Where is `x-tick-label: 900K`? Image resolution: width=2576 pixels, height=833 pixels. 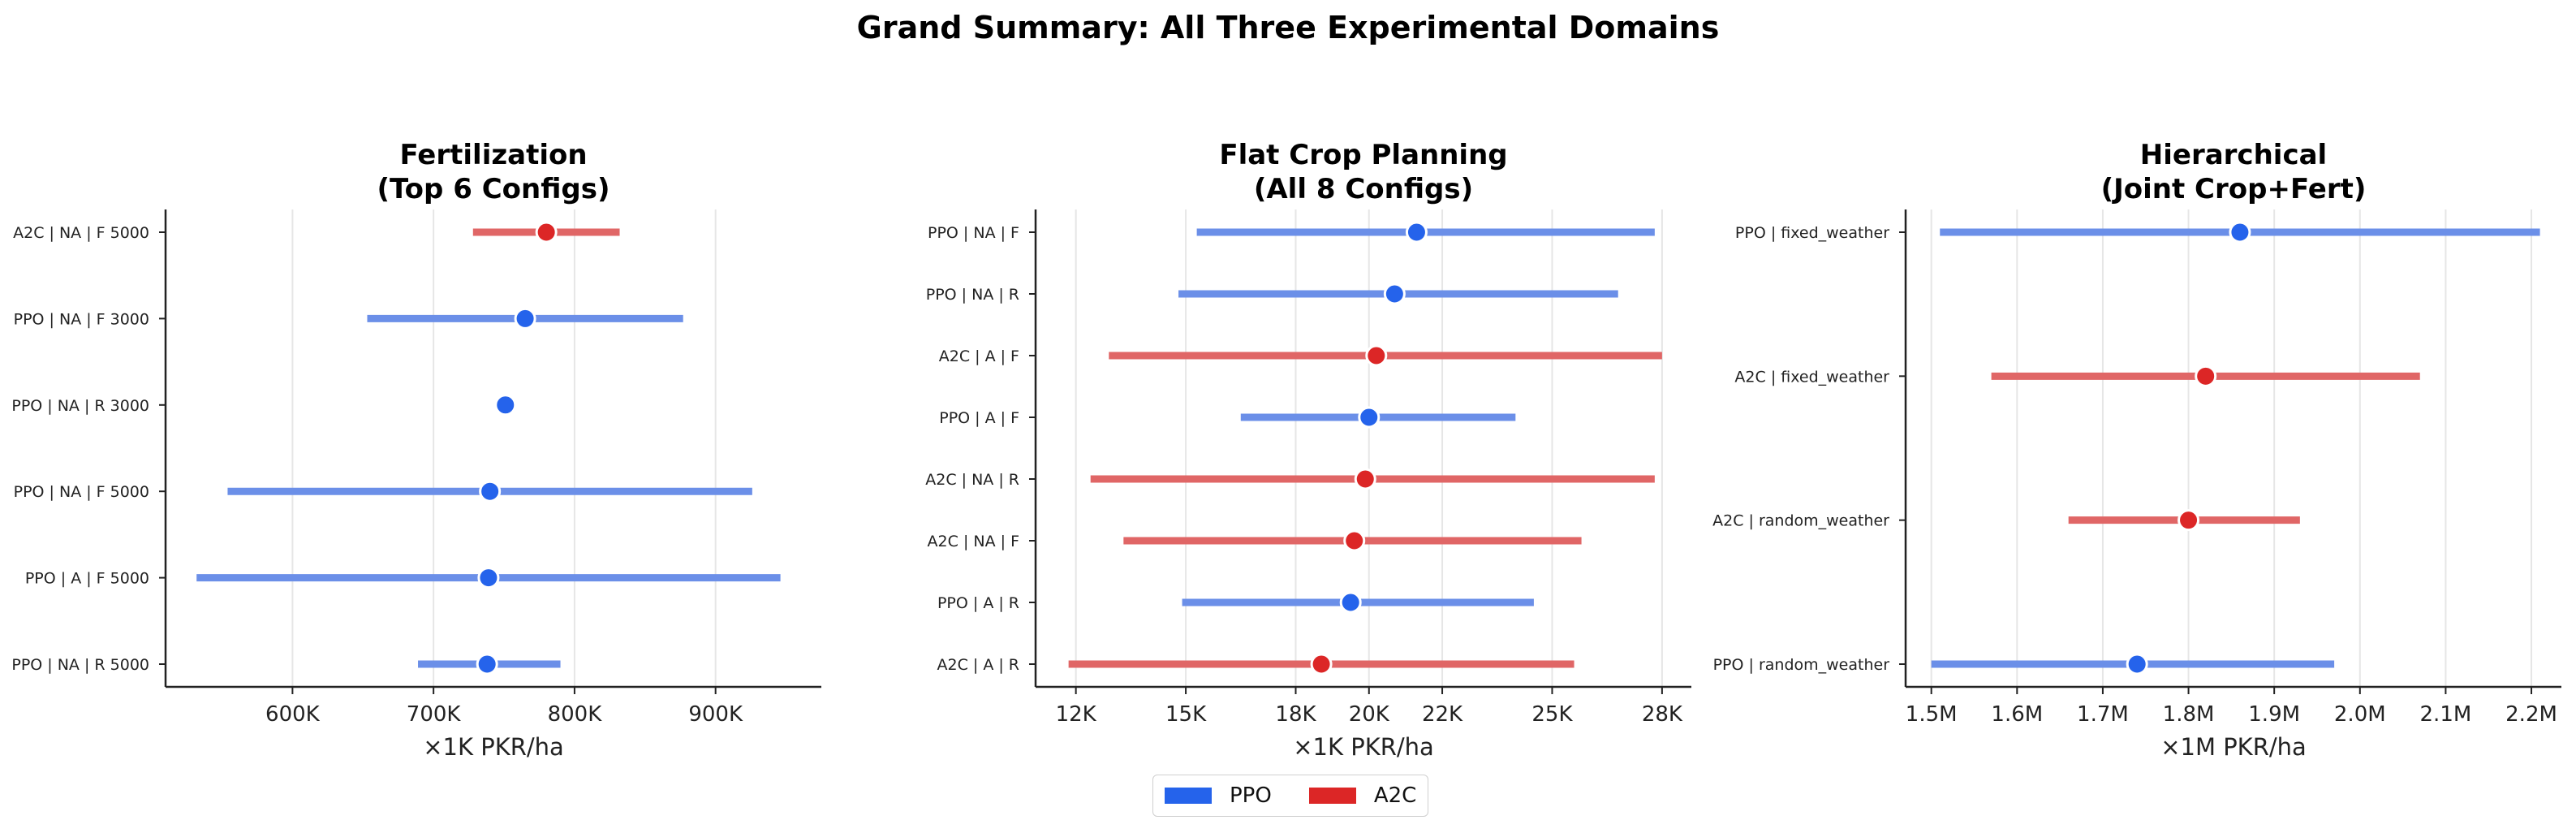 x-tick-label: 900K is located at coordinates (716, 714).